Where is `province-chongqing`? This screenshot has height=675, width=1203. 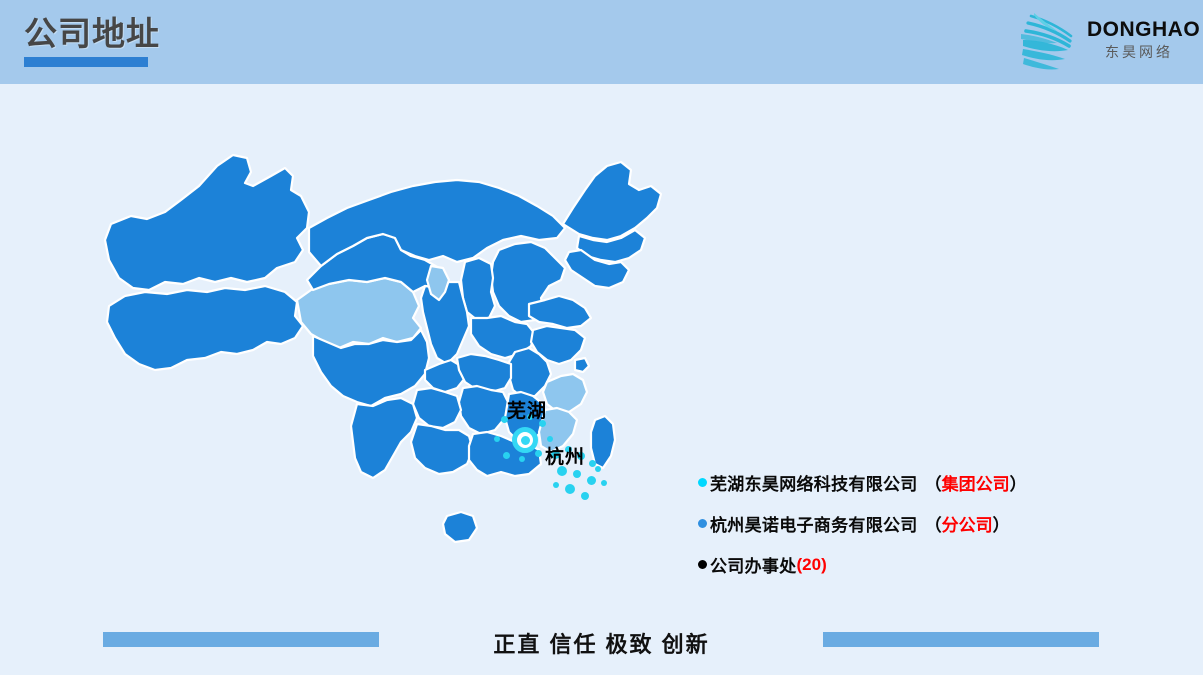
province-chongqing is located at coordinates (445, 376).